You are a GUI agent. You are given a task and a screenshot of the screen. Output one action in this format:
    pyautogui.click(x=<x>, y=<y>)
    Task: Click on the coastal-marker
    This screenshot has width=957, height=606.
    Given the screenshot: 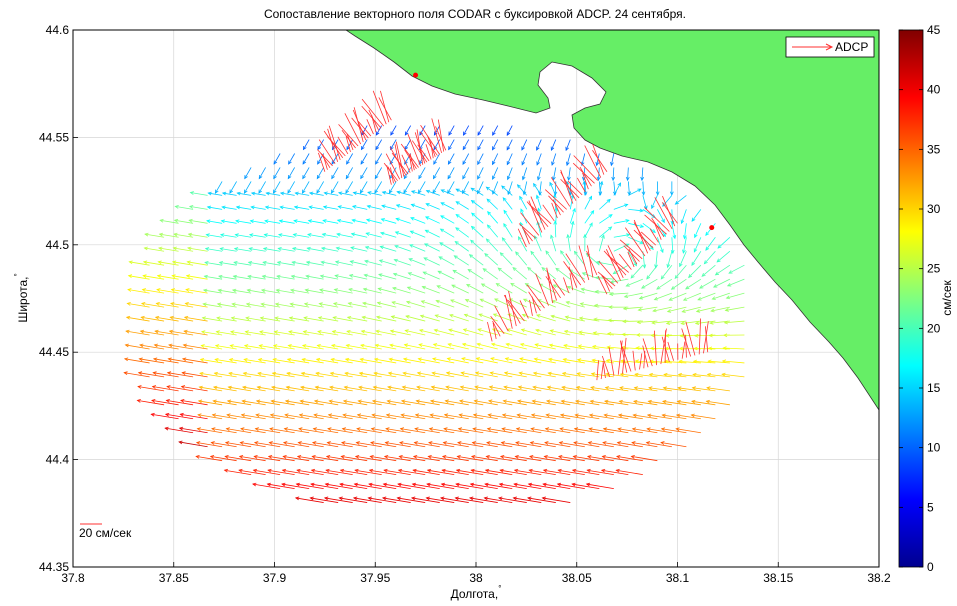 What is the action you would take?
    pyautogui.click(x=712, y=228)
    